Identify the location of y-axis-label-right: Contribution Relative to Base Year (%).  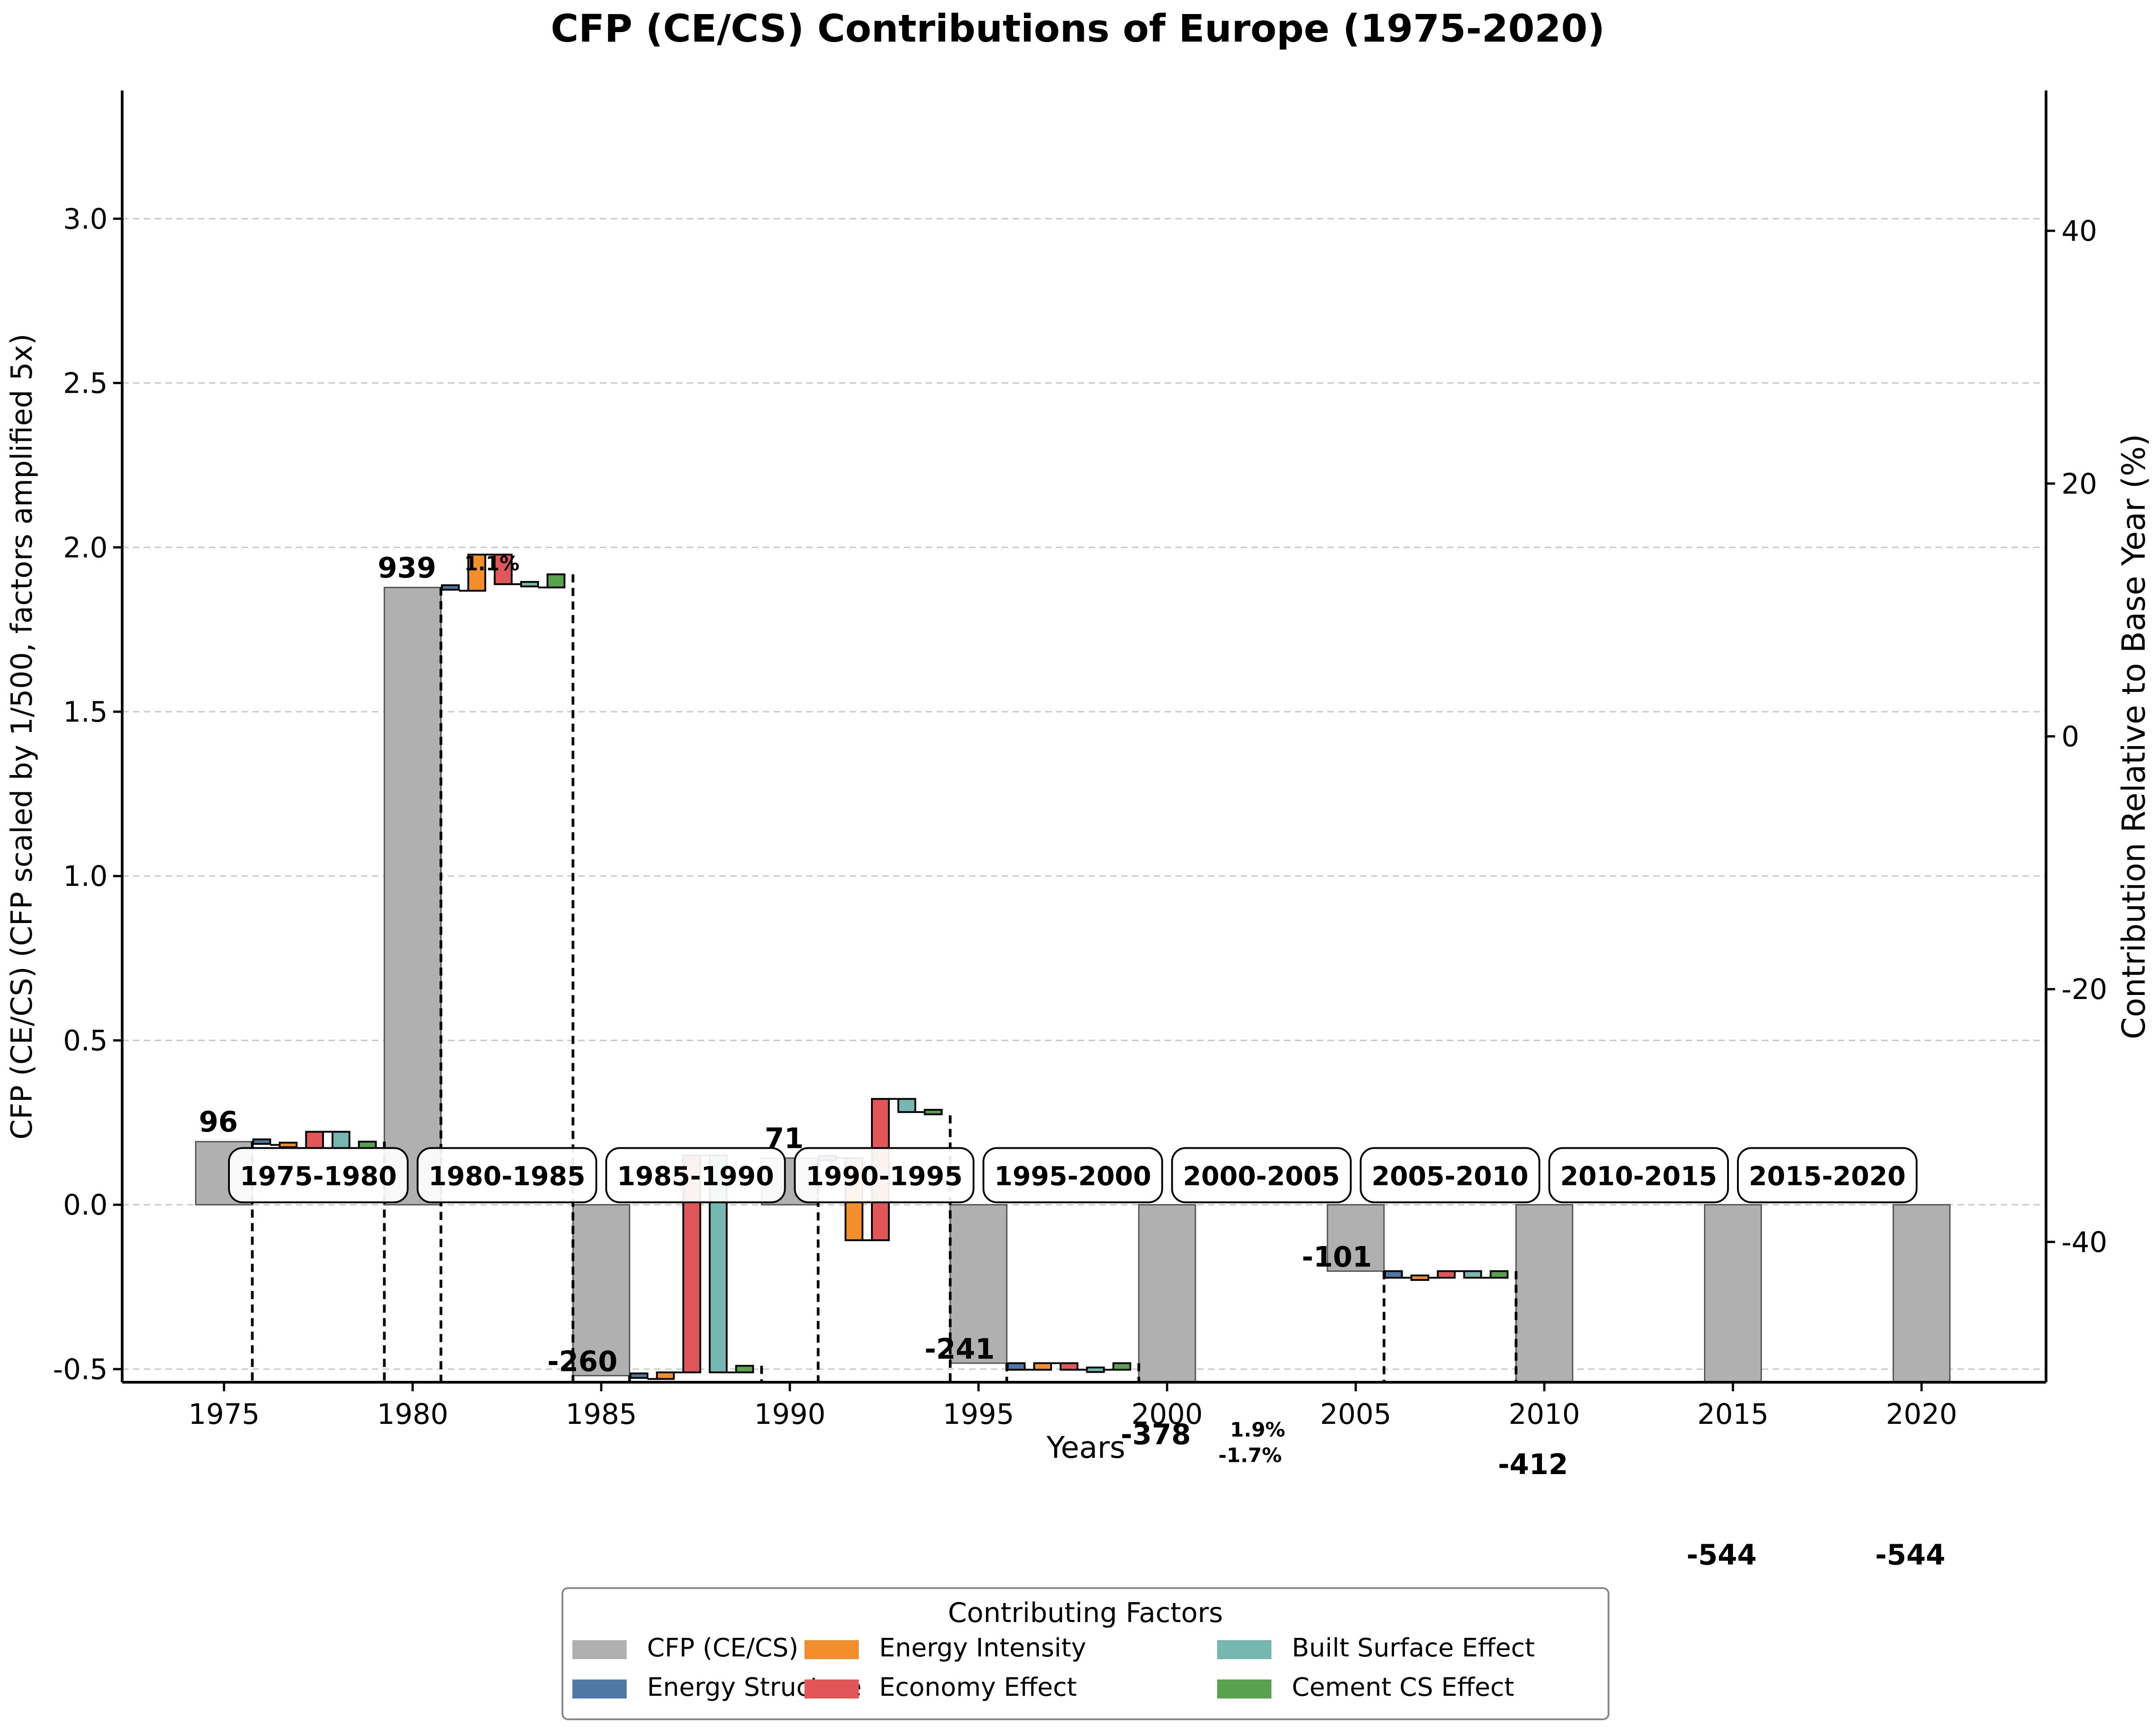
(2133, 736).